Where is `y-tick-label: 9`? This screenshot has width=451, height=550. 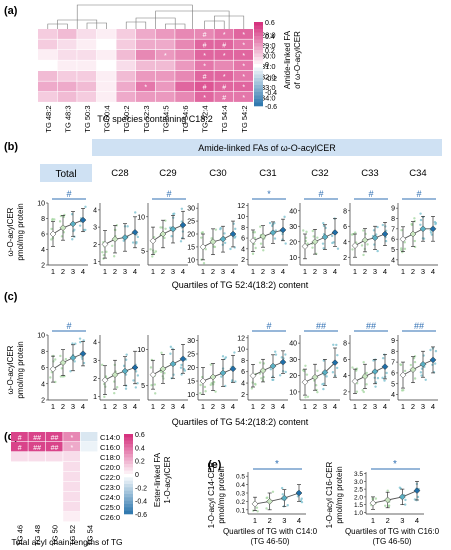
y-tick-label: 9 is located at coordinates (393, 341).